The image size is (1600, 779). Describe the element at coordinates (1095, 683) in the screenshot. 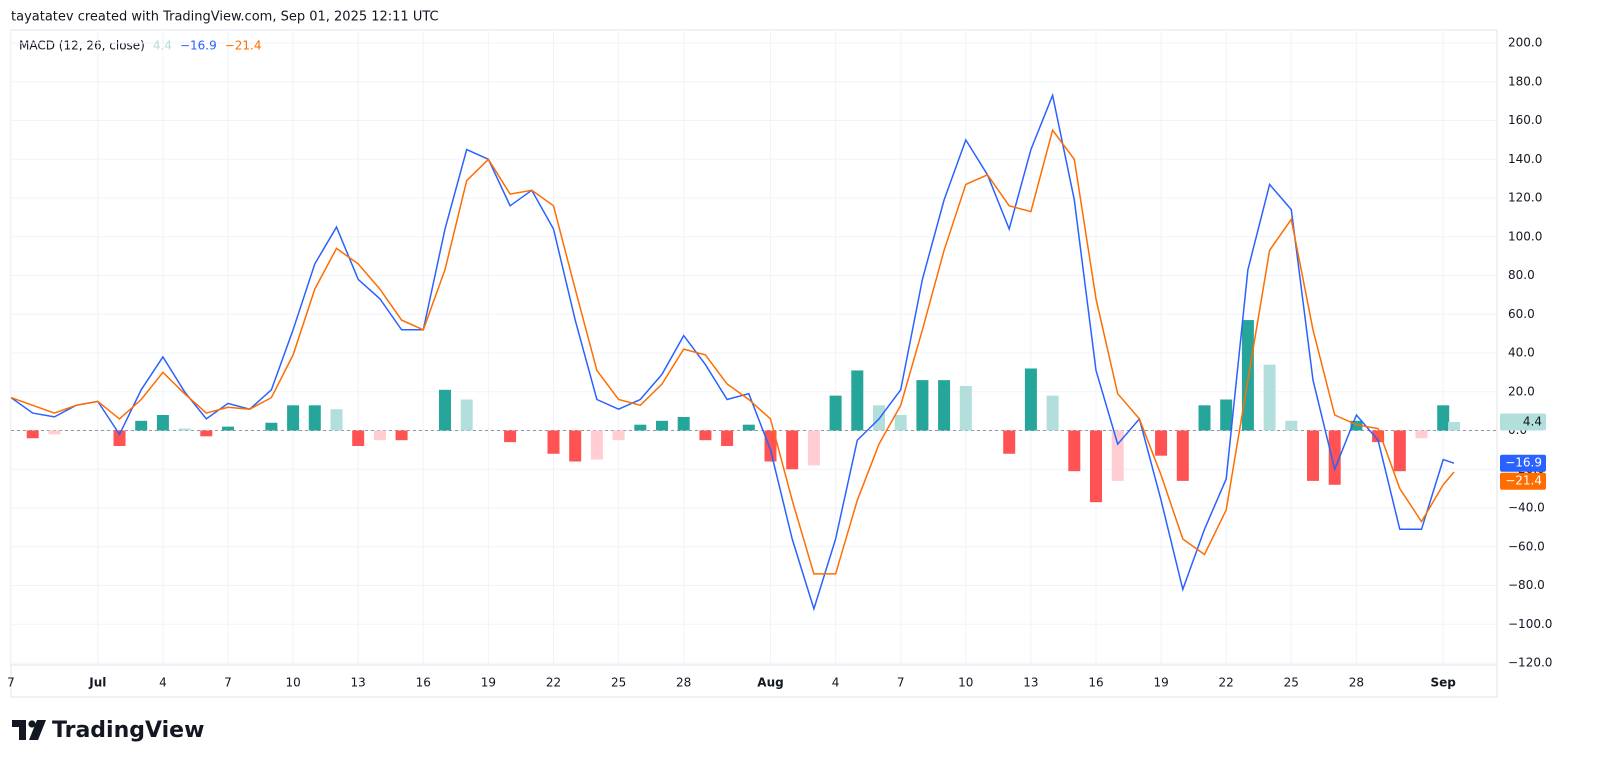

I see `x-tick-label: 16` at that location.